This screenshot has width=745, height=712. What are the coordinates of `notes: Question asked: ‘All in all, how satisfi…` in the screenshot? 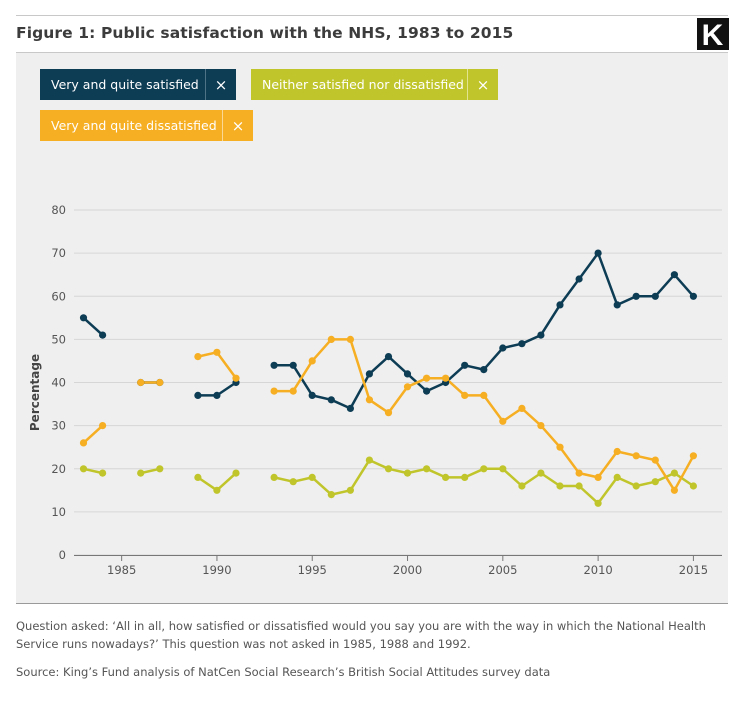 It's located at (372, 654).